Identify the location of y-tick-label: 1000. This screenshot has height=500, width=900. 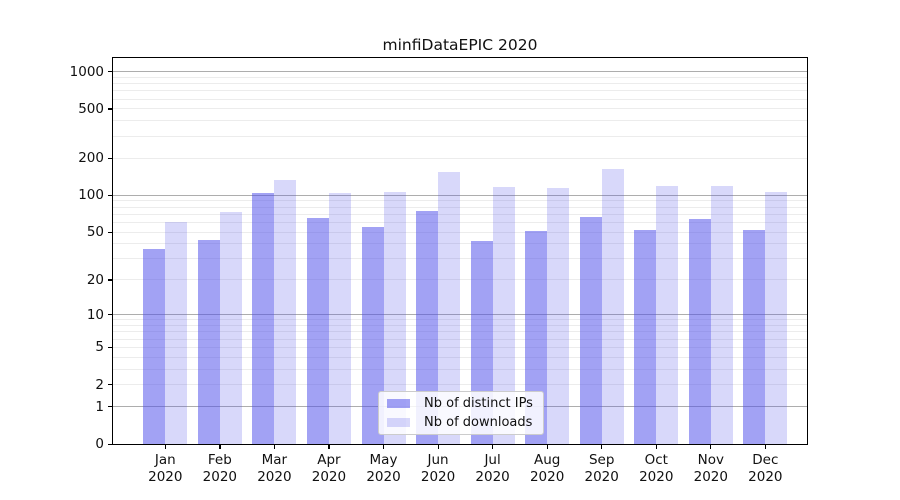
(86, 71).